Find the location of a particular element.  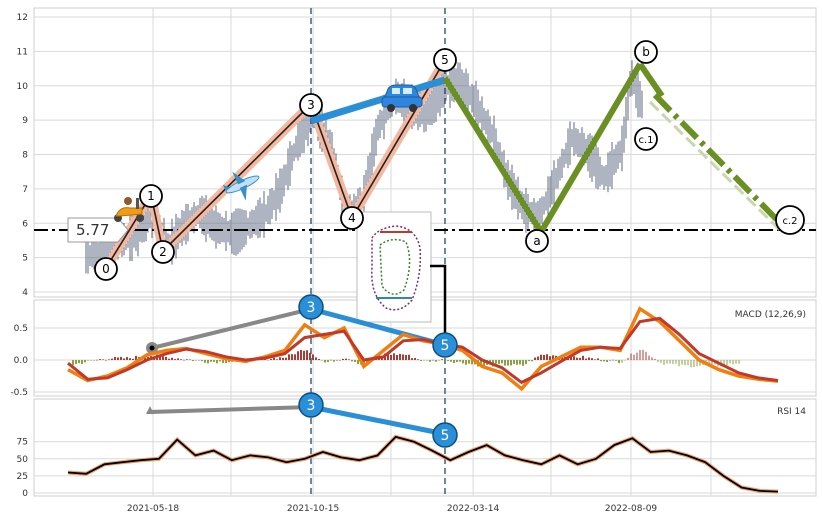

wave-label: a is located at coordinates (536, 241).